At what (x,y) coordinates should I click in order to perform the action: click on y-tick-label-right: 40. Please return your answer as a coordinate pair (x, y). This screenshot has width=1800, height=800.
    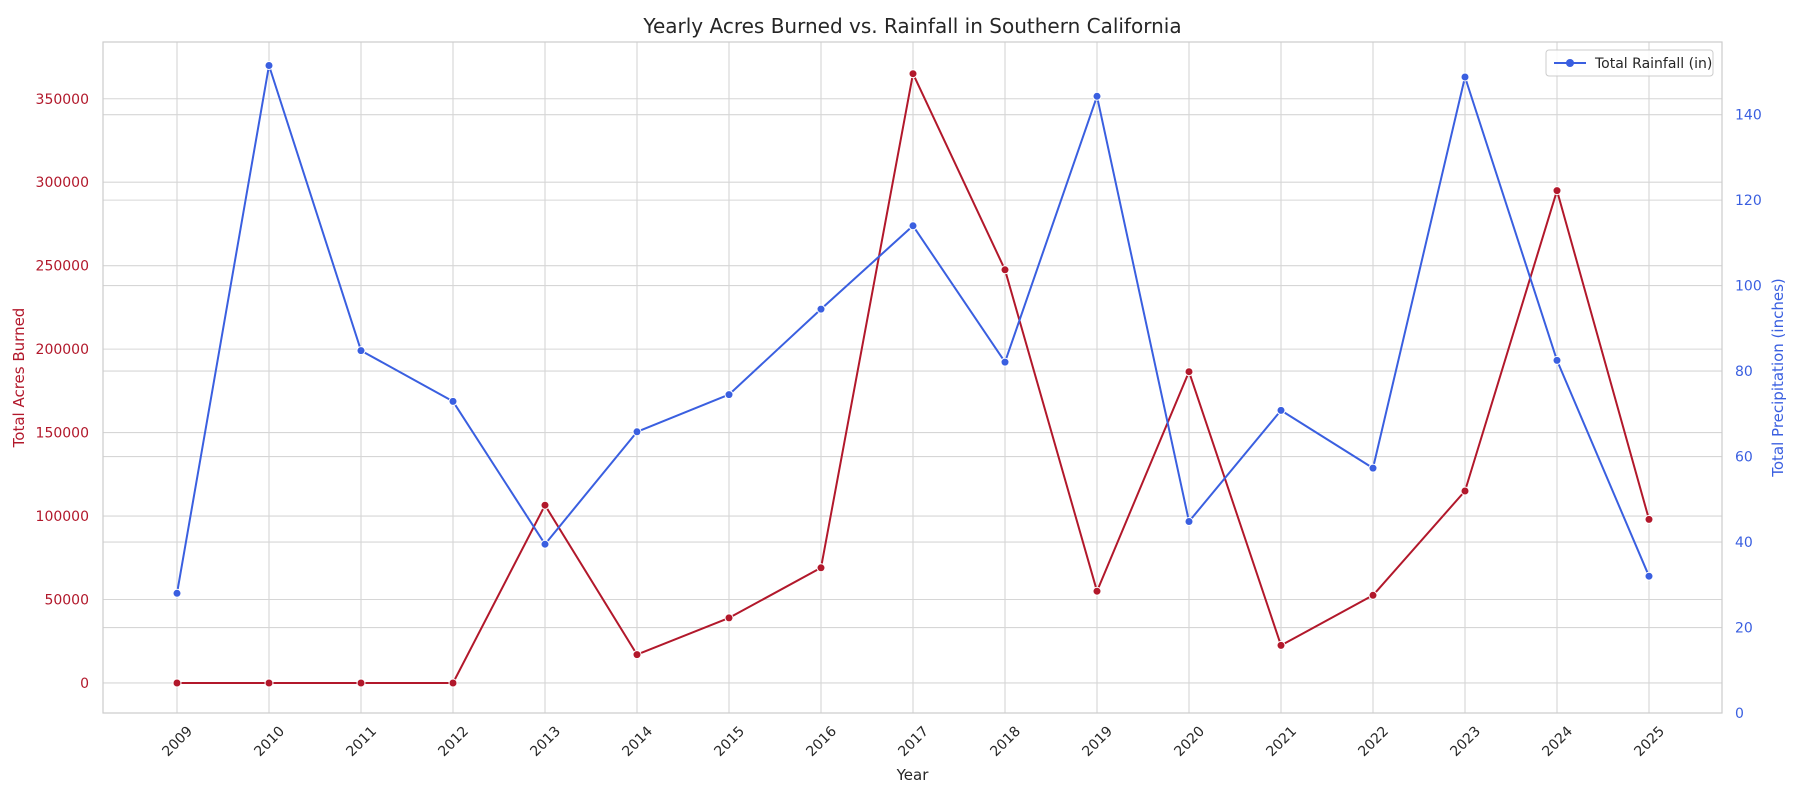
    Looking at the image, I should click on (1744, 543).